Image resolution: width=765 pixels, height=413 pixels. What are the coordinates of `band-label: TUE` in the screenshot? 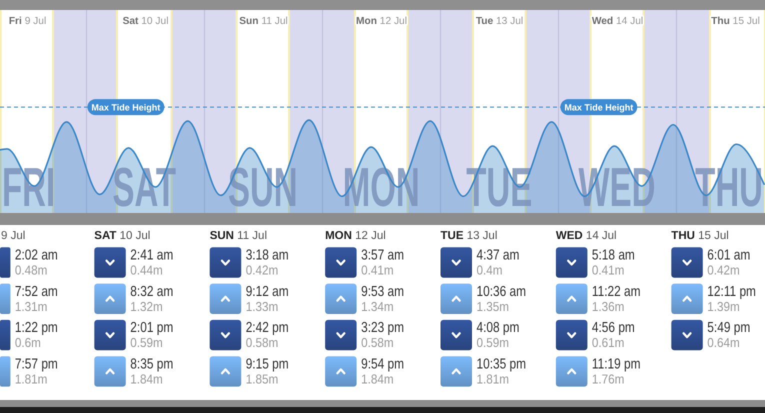 It's located at (499, 187).